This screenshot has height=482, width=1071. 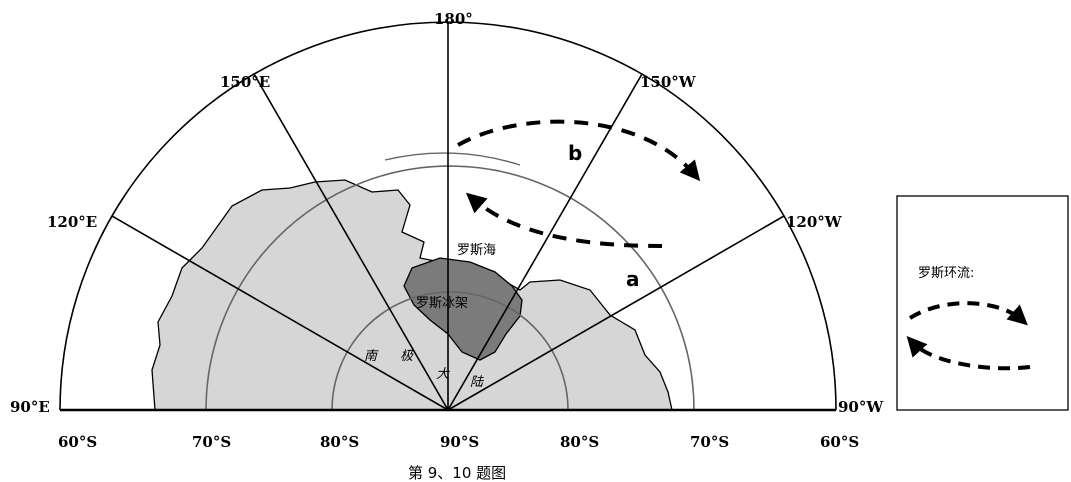 I want to click on meridian-150w, so click(x=545, y=242).